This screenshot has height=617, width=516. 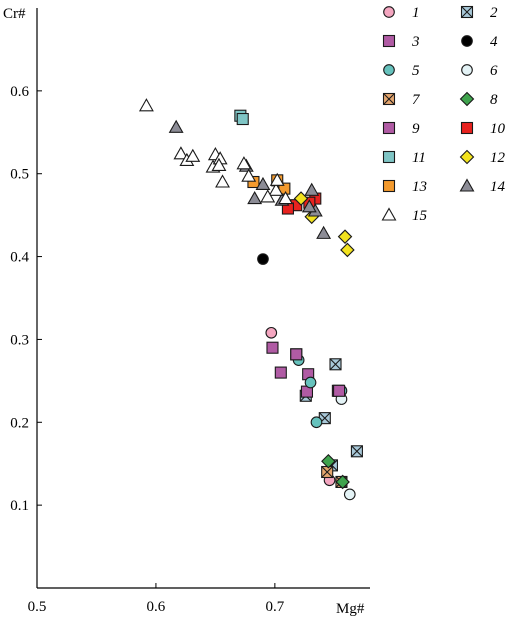 What do you see at coordinates (420, 216) in the screenshot?
I see `legend-label-15: 15` at bounding box center [420, 216].